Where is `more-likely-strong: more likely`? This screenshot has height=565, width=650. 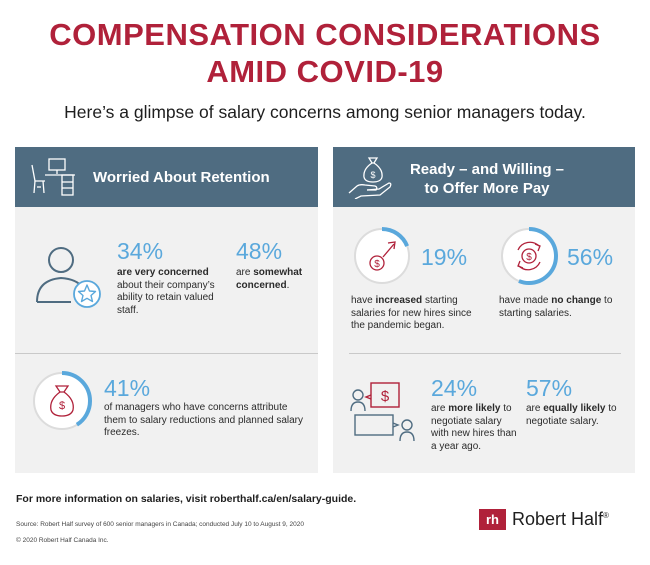 more-likely-strong: more likely is located at coordinates (474, 408).